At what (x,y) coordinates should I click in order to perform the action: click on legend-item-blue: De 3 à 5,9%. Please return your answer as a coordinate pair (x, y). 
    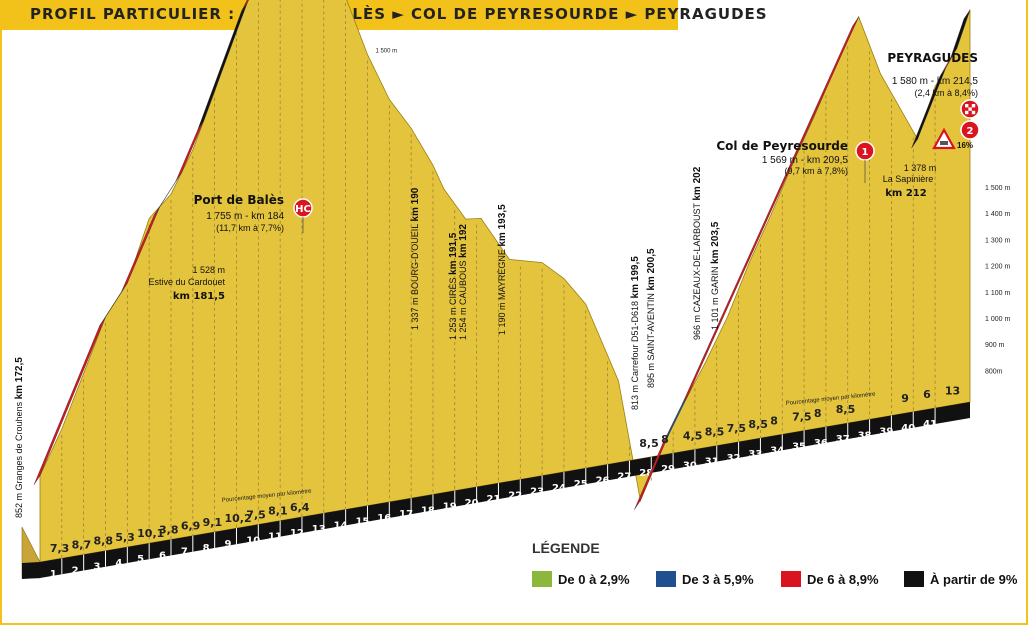
    Looking at the image, I should click on (705, 579).